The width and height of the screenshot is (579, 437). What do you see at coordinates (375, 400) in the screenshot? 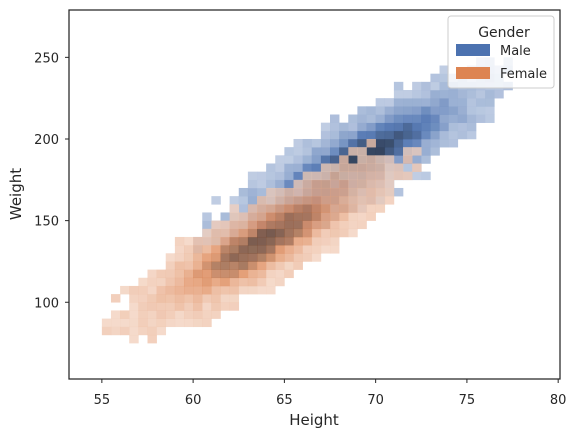
I see `x-tick-label: 70` at bounding box center [375, 400].